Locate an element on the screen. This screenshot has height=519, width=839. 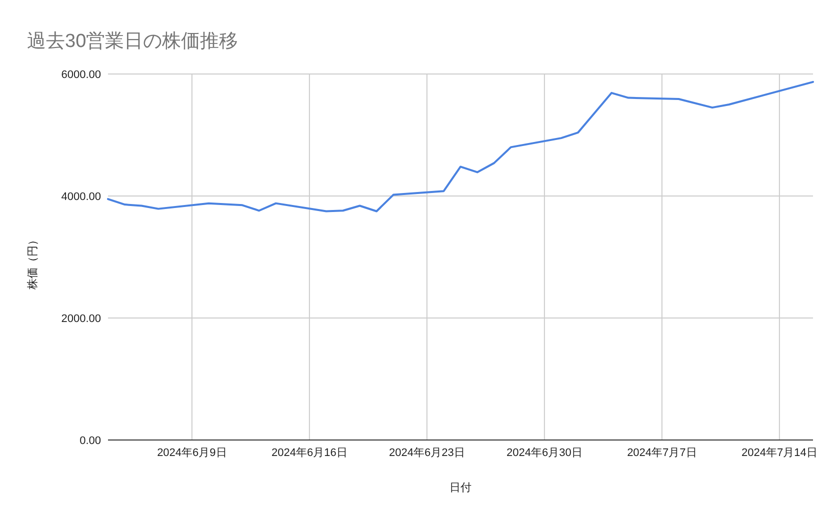
x-tick-label: 2024年6月23日 is located at coordinates (427, 453).